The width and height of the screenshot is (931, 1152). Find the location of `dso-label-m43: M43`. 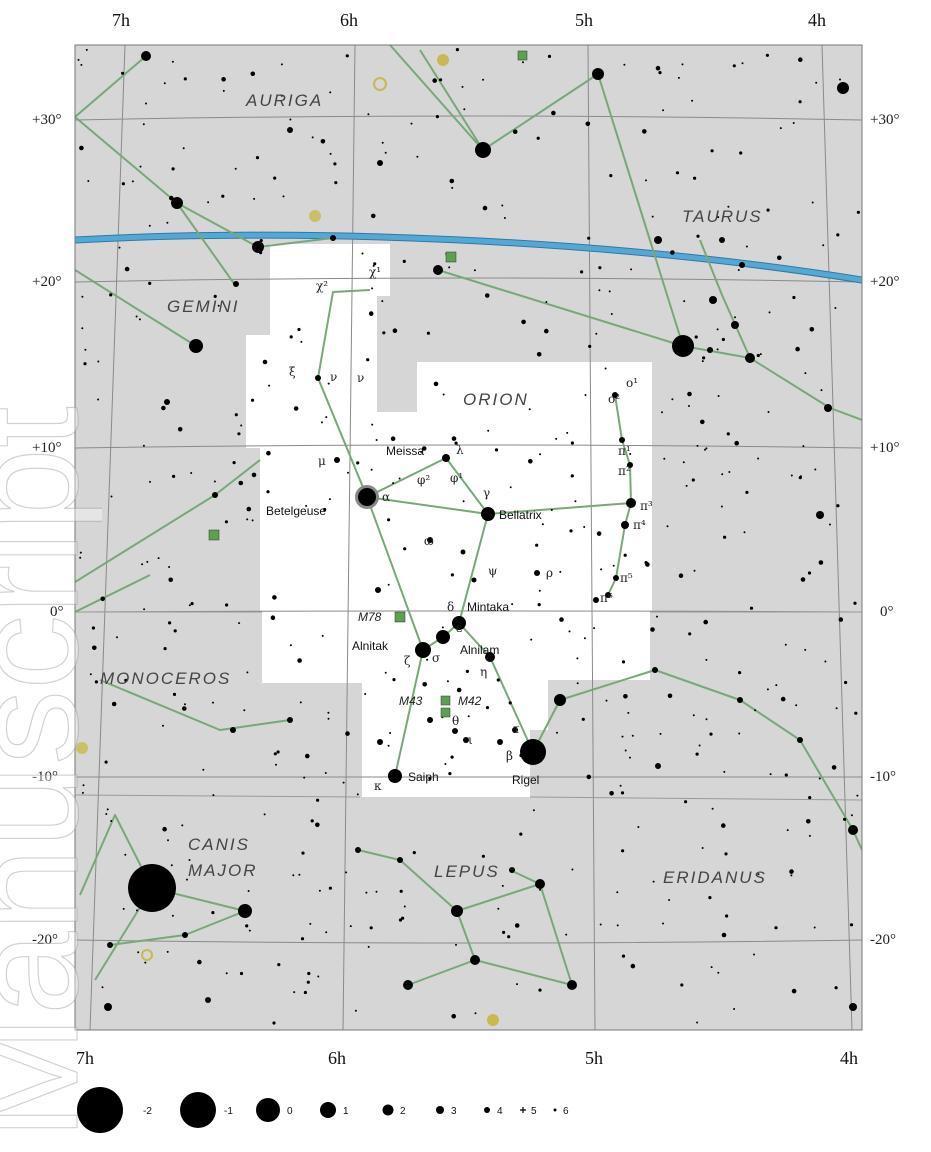

dso-label-m43: M43 is located at coordinates (411, 701).